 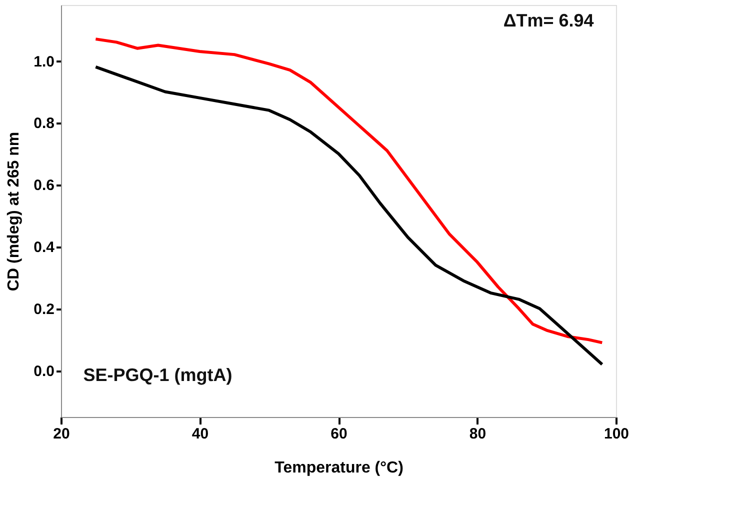 I want to click on y-tick-label: 1.0, so click(x=44, y=61).